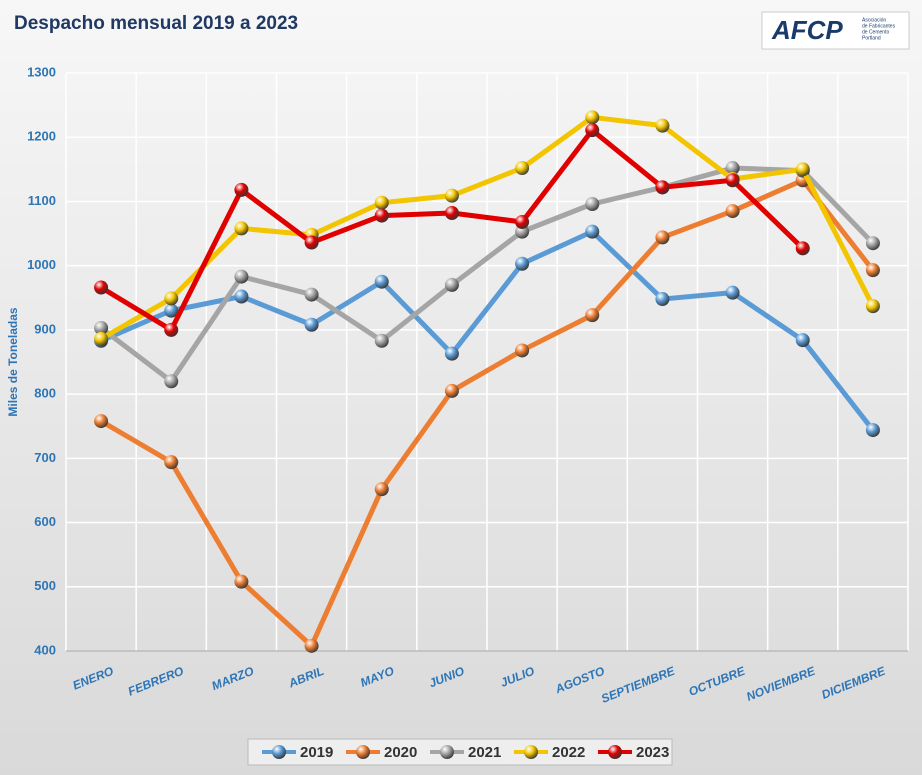 This screenshot has height=775, width=922. Describe the element at coordinates (871, 38) in the screenshot. I see `logo-caption-line: Portland` at that location.